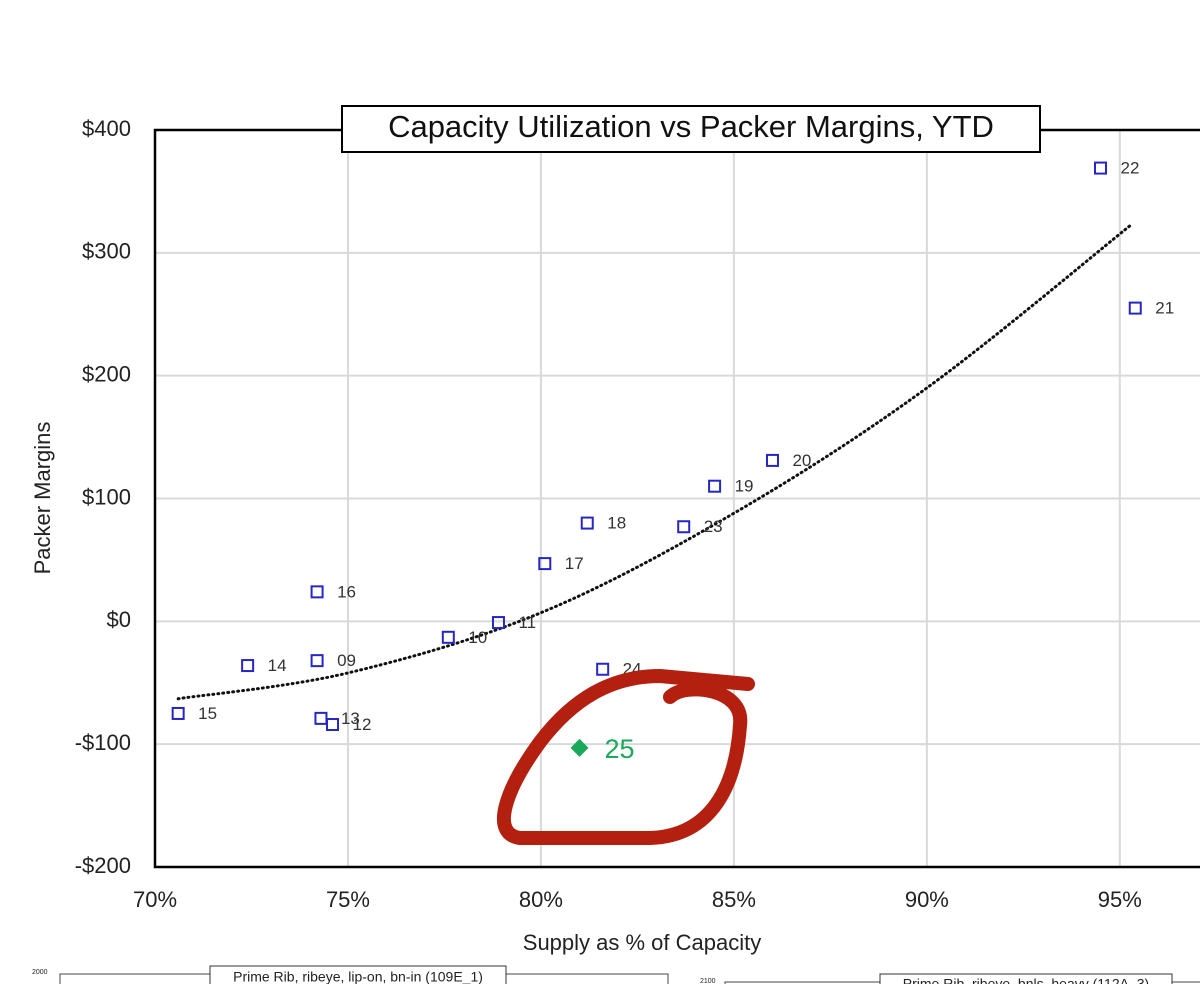 This screenshot has height=984, width=1200. Describe the element at coordinates (713, 526) in the screenshot. I see `point-label: 23` at that location.